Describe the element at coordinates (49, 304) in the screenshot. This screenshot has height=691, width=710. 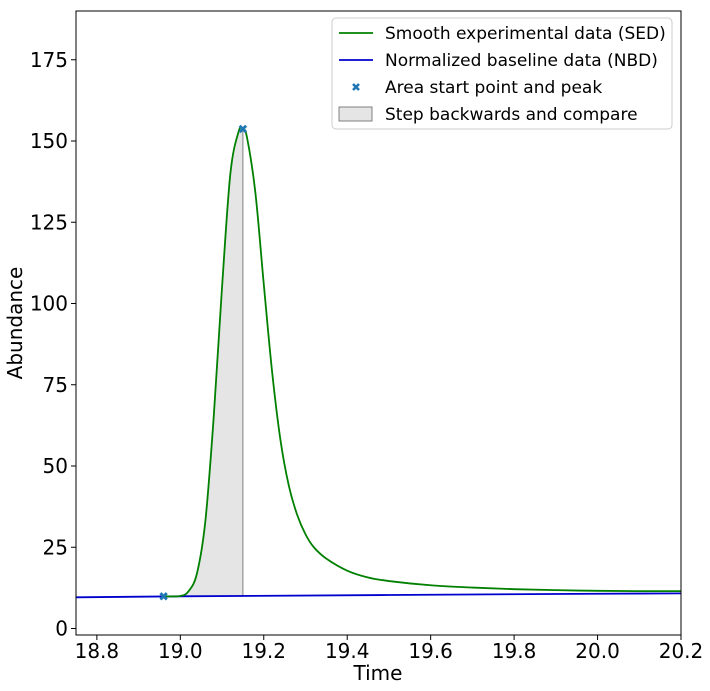
I see `y-tick-label: 100` at that location.